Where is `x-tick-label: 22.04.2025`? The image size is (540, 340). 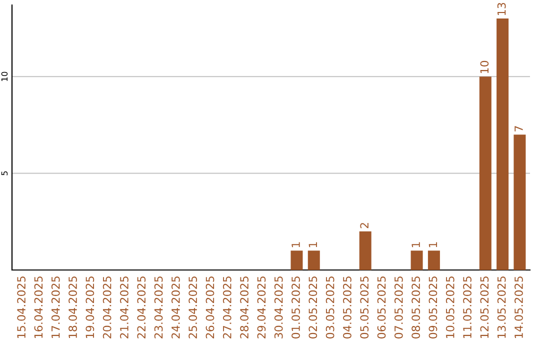
x-tick-label: 22.04.2025 is located at coordinates (141, 307).